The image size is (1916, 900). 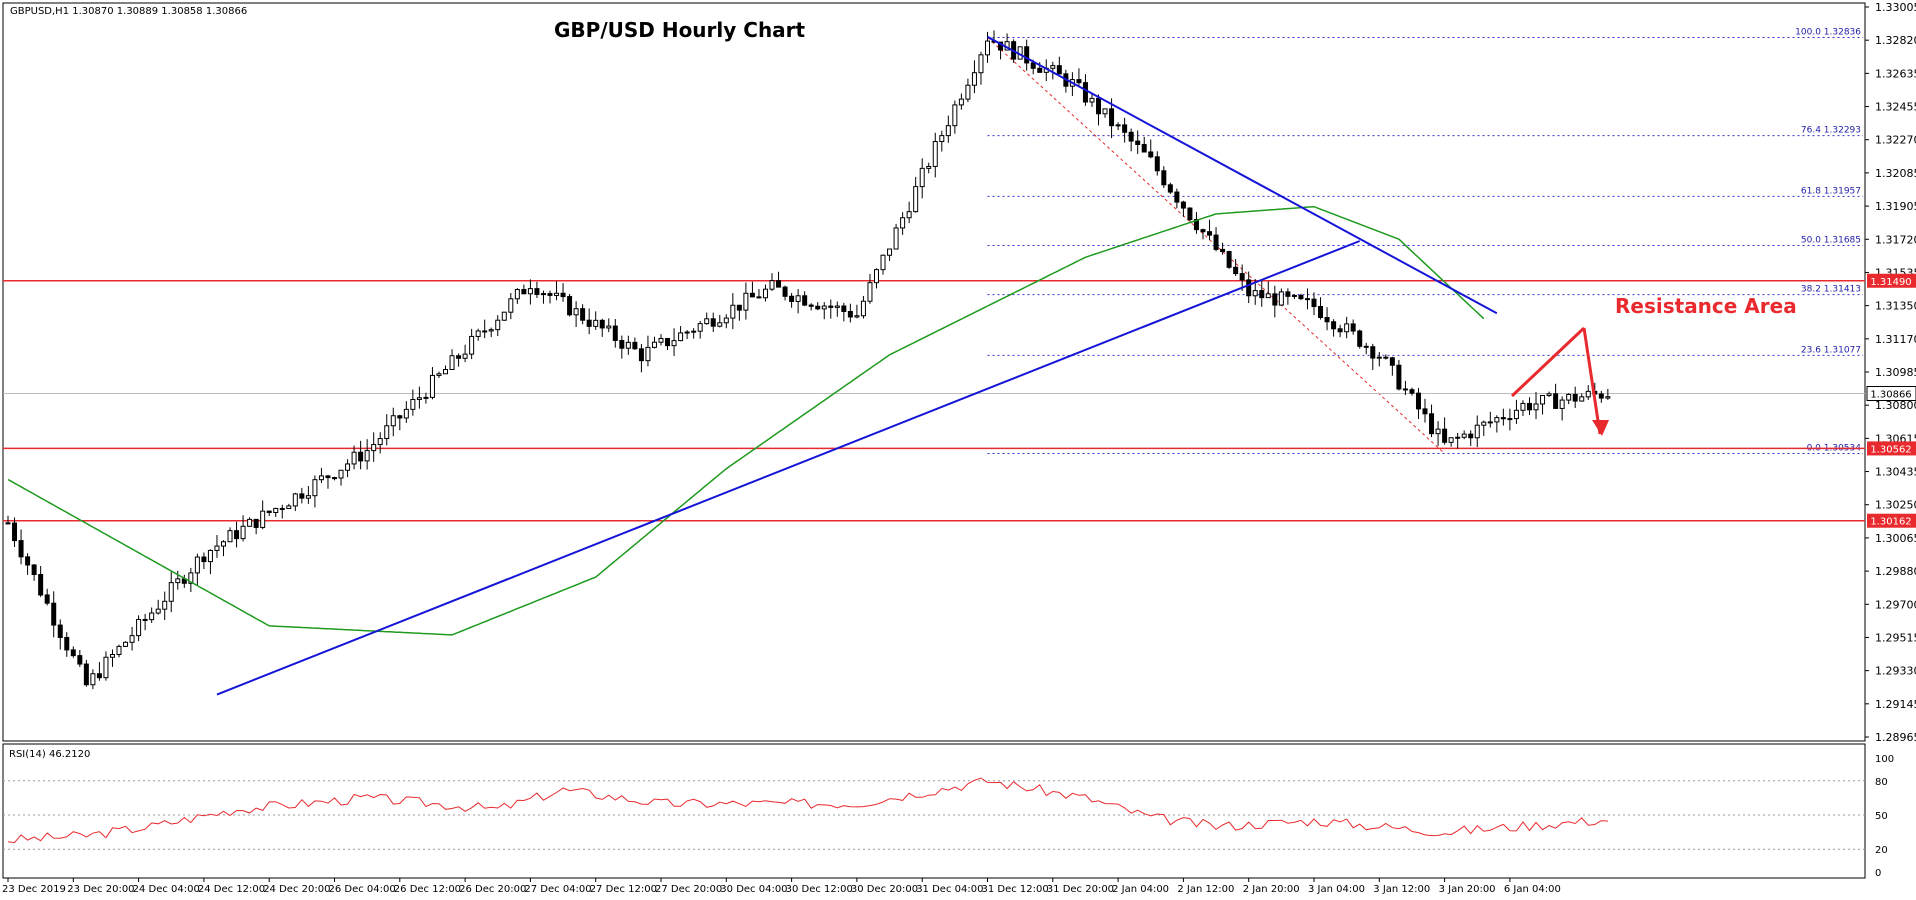 What do you see at coordinates (1401, 889) in the screenshot?
I see `time-tick-label: 3 Jan 12:00` at bounding box center [1401, 889].